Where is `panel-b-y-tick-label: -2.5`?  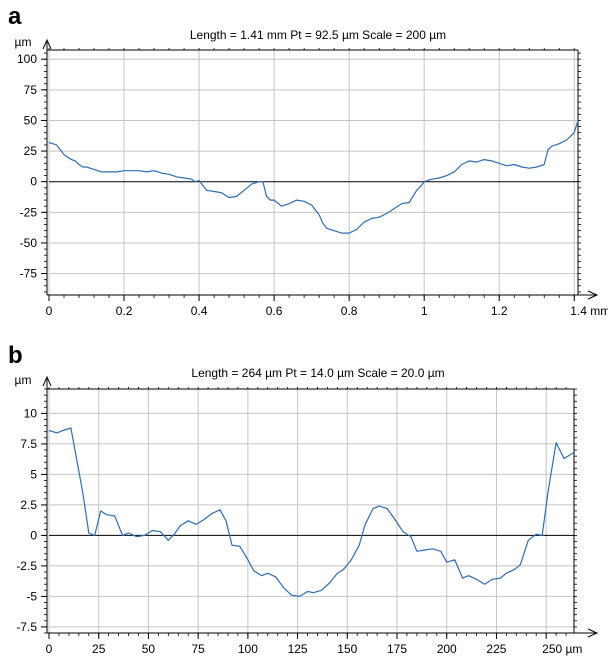 panel-b-y-tick-label: -2.5 is located at coordinates (26, 566).